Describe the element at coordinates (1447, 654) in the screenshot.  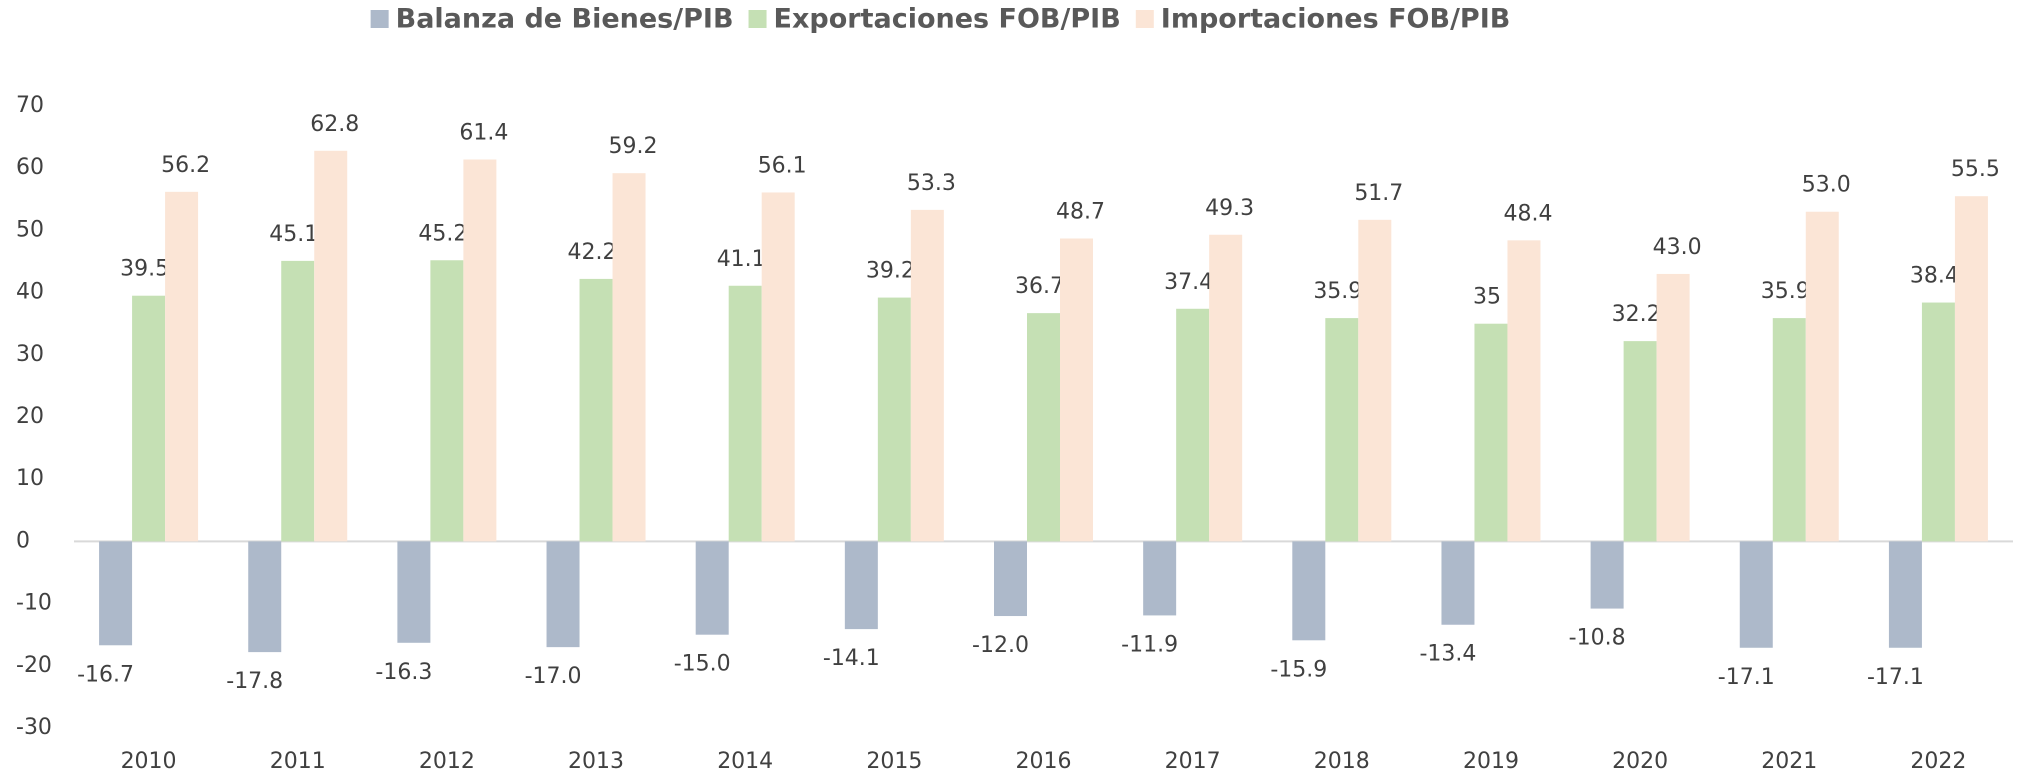
I see `data-label: -13.4` at that location.